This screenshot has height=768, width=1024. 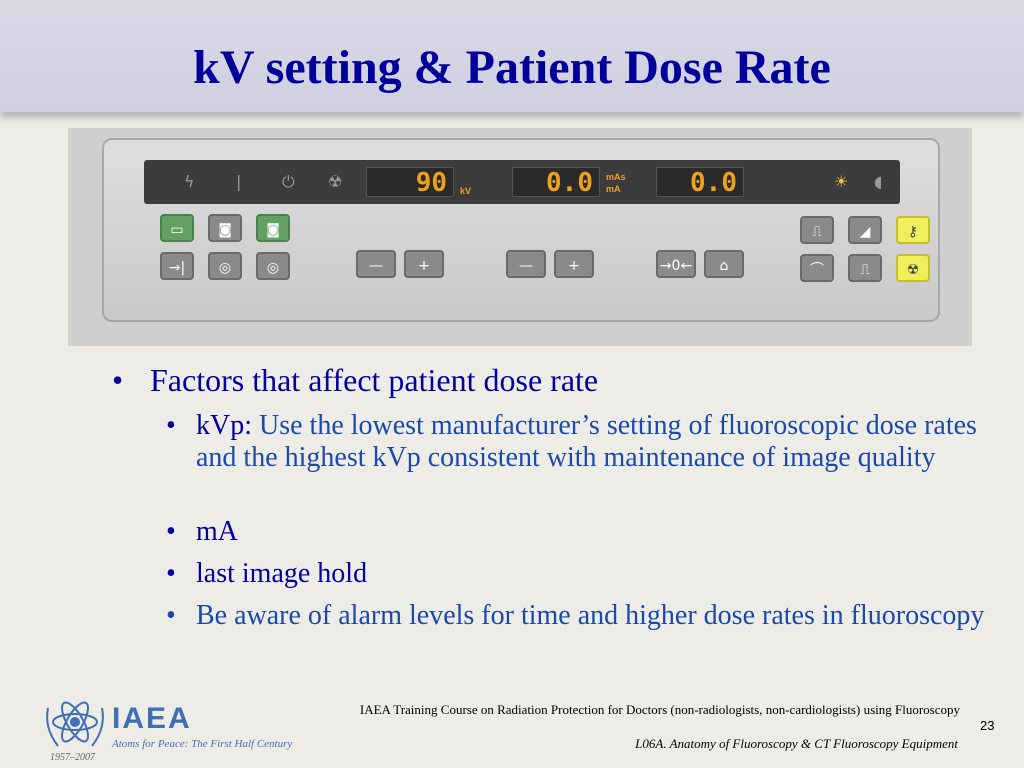 I want to click on green-mode-button-1: ▭, so click(x=177, y=228).